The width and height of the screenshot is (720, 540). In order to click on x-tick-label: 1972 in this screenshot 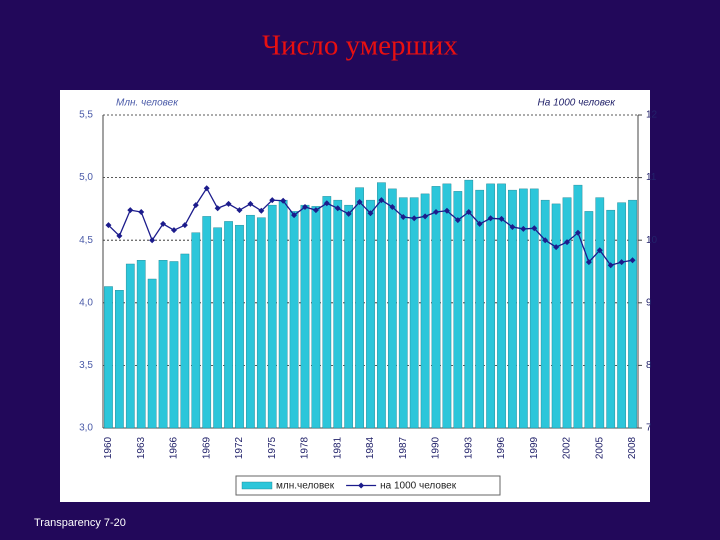, I will do `click(239, 447)`.